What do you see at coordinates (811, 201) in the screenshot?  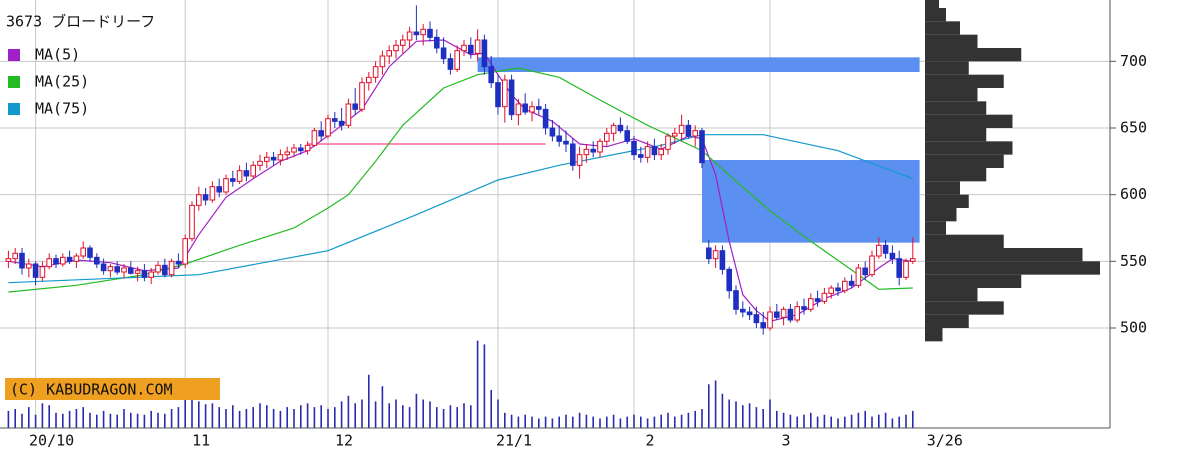 I see `zone` at bounding box center [811, 201].